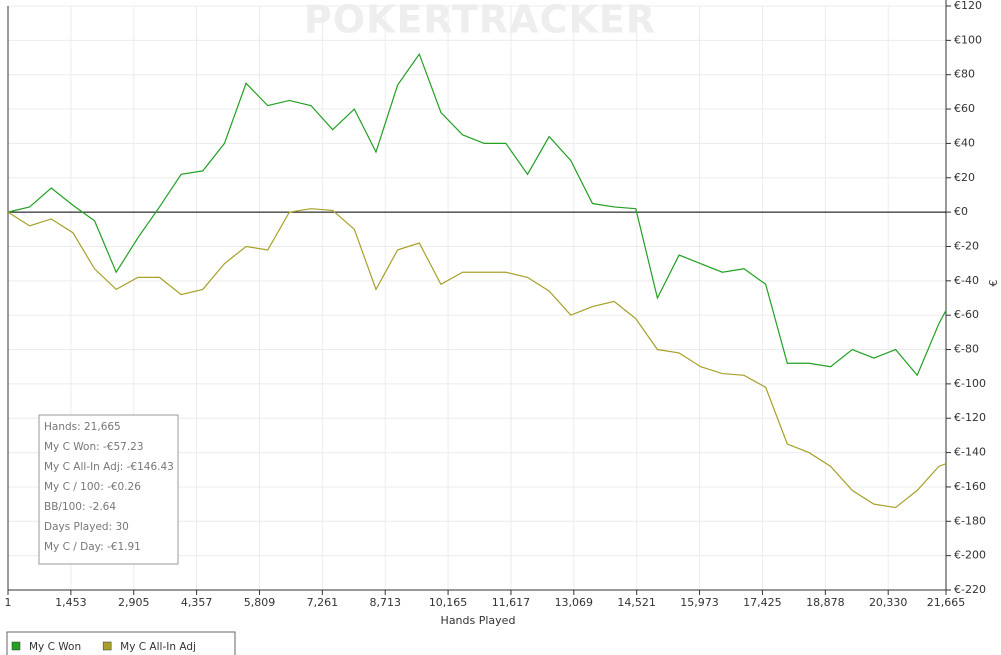 The height and width of the screenshot is (655, 1001). I want to click on x-tick-label: 15,973, so click(699, 602).